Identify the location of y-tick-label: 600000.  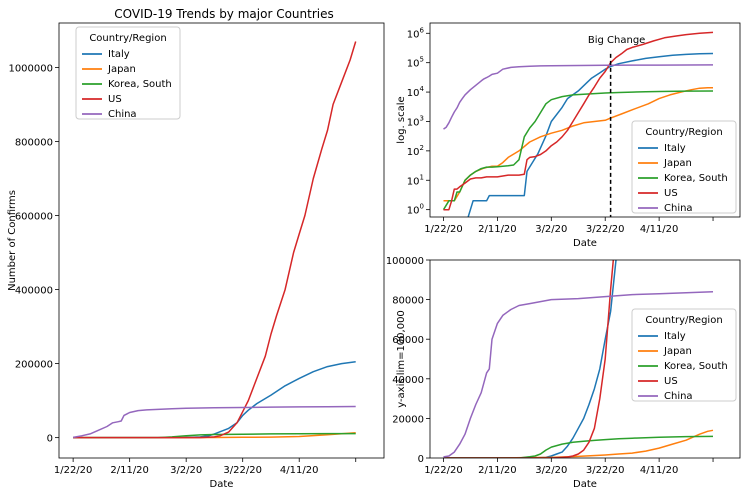
(34, 217).